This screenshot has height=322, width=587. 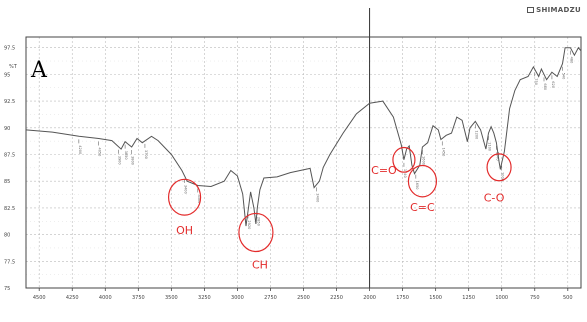 I want to click on peak-marker-label: 3850, so click(x=126, y=155).